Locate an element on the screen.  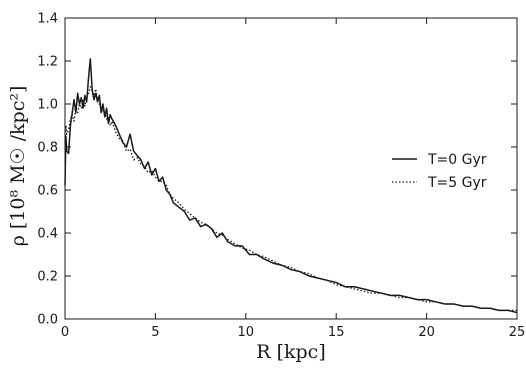
legend-label-t5: T=5 Gyr is located at coordinates (457, 183).